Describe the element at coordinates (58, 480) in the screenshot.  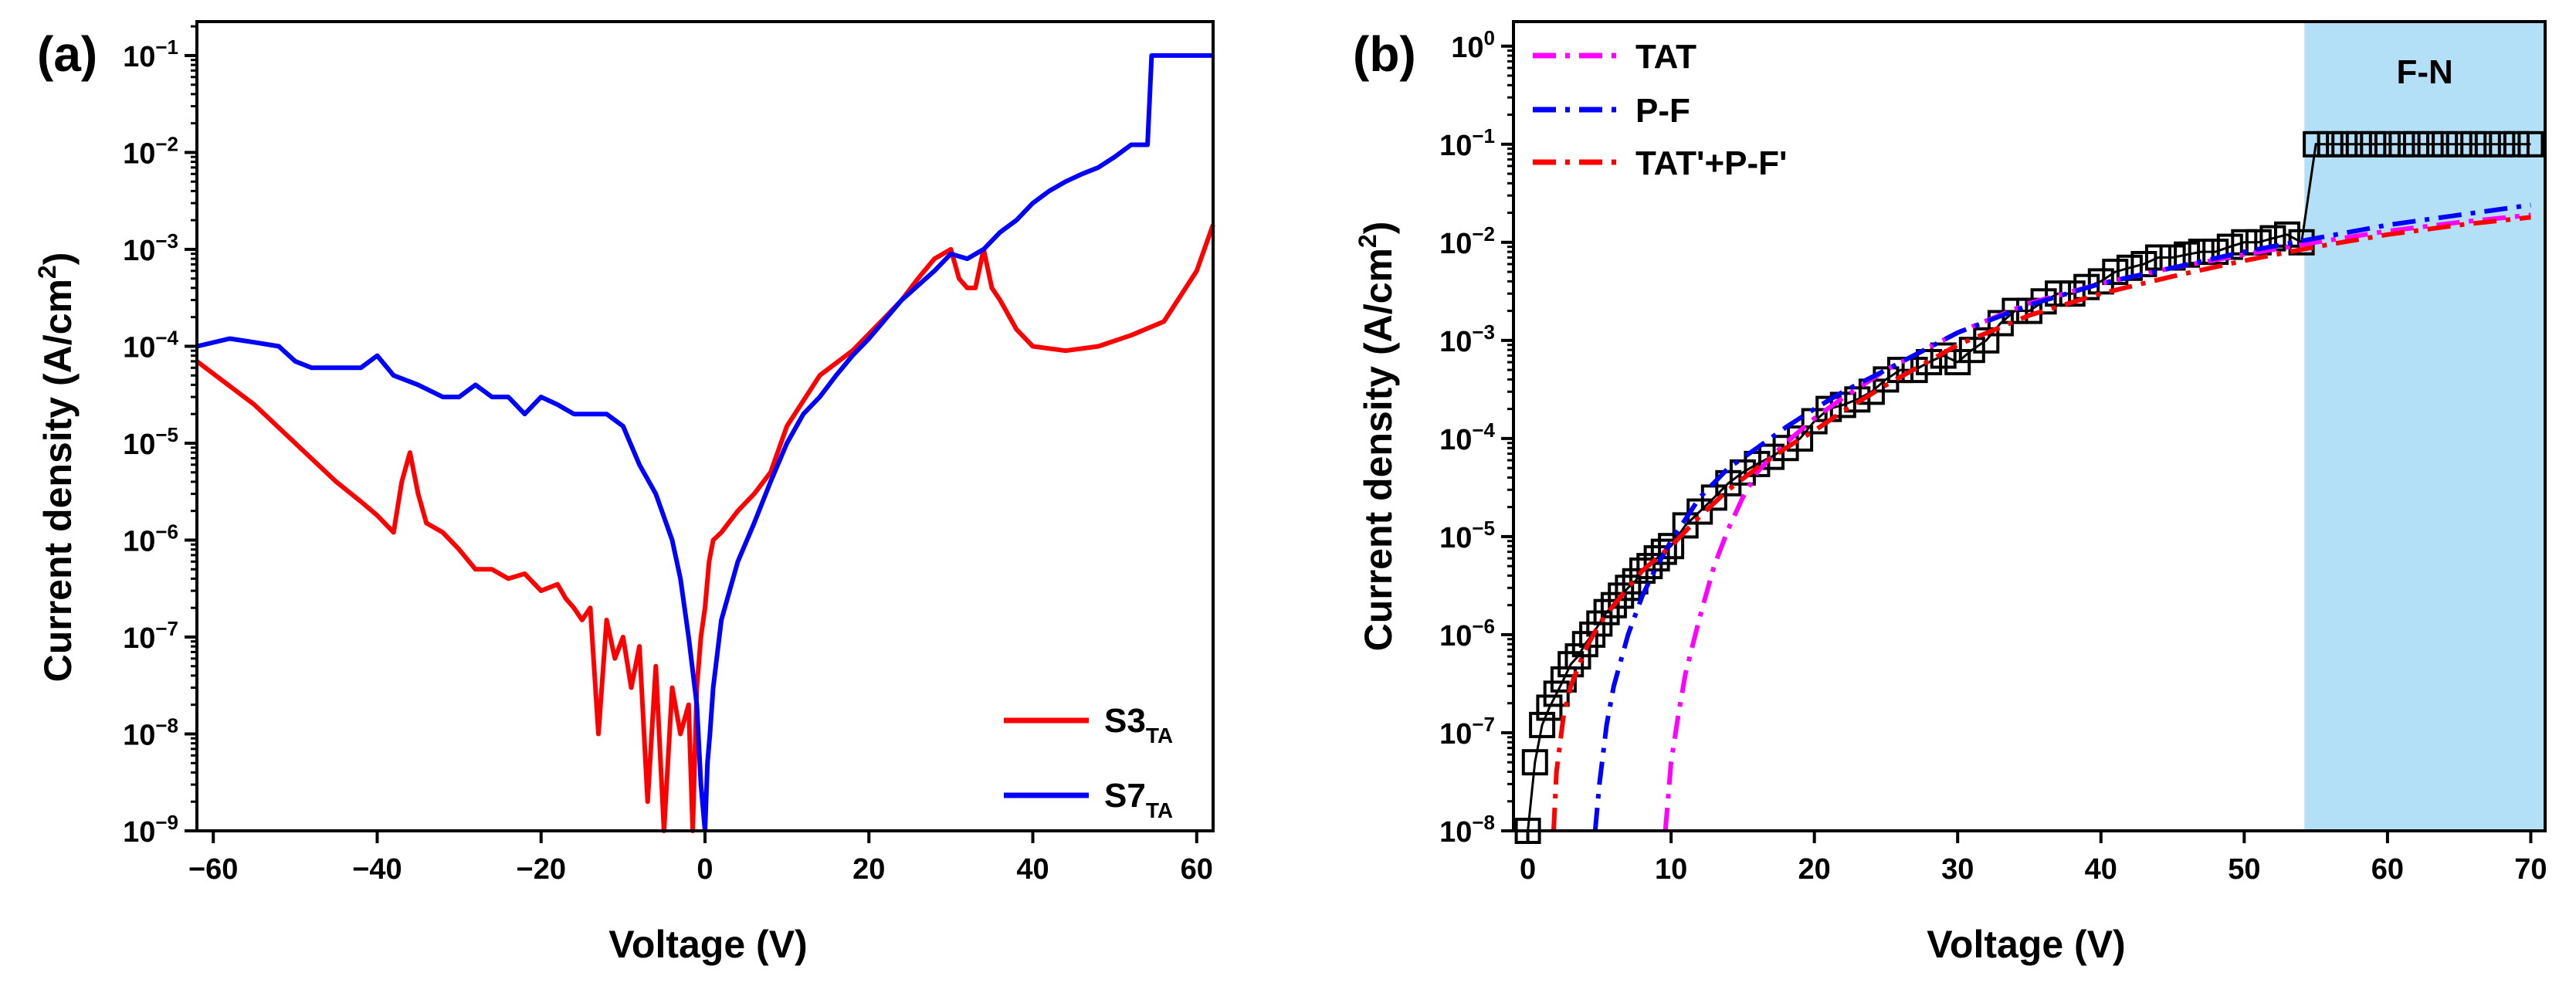
I see `panel-a-y-axis-title-text: Current density (A/cm` at that location.